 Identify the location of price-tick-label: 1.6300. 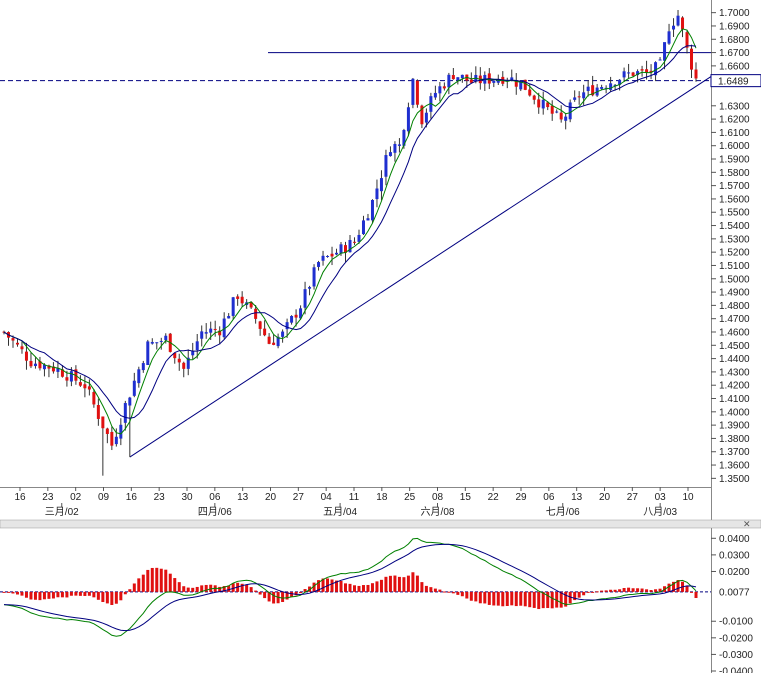
(734, 106).